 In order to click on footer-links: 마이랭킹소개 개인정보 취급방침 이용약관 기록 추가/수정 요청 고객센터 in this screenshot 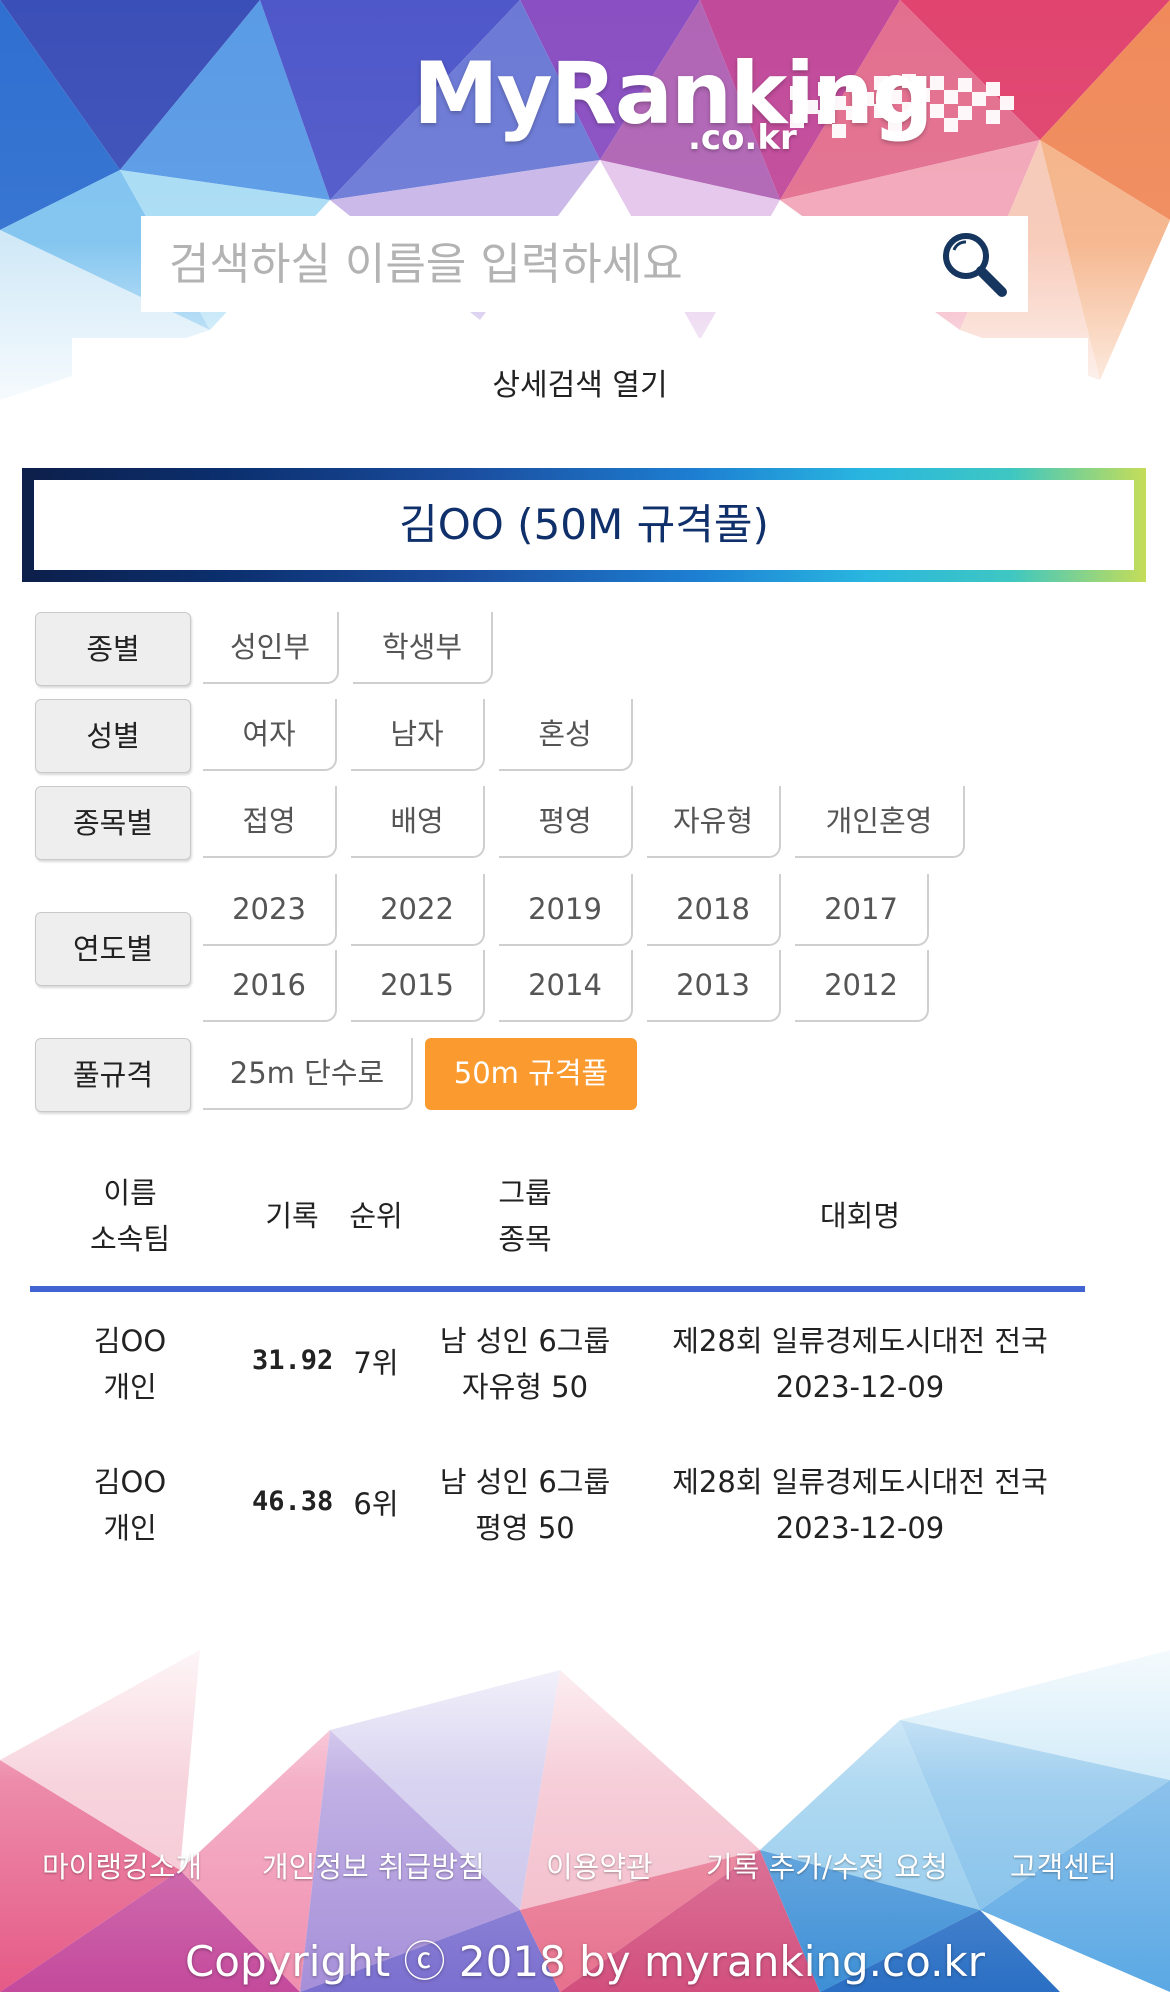, I will do `click(585, 1869)`.